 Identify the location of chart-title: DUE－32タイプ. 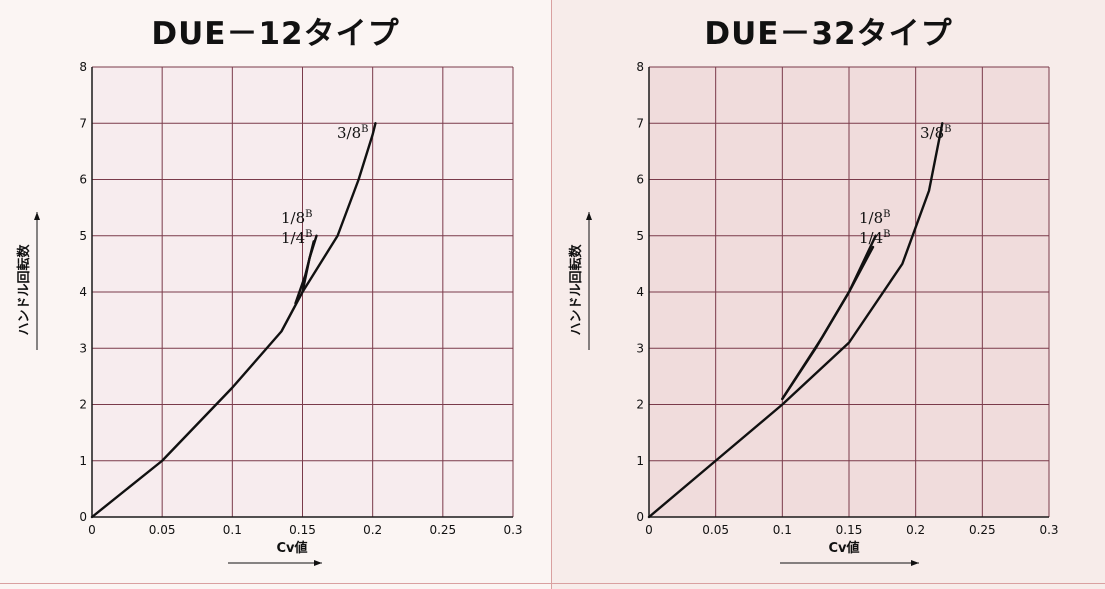
(828, 34).